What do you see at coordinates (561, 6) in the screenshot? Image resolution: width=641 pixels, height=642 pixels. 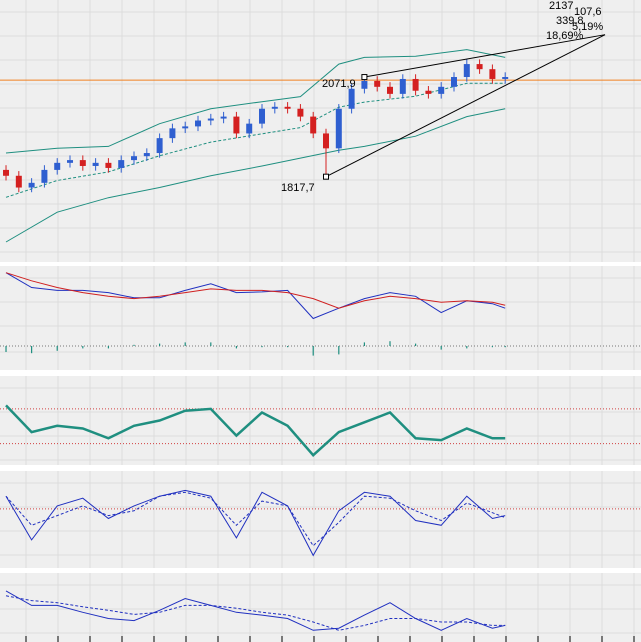 I see `annotation: 2137` at bounding box center [561, 6].